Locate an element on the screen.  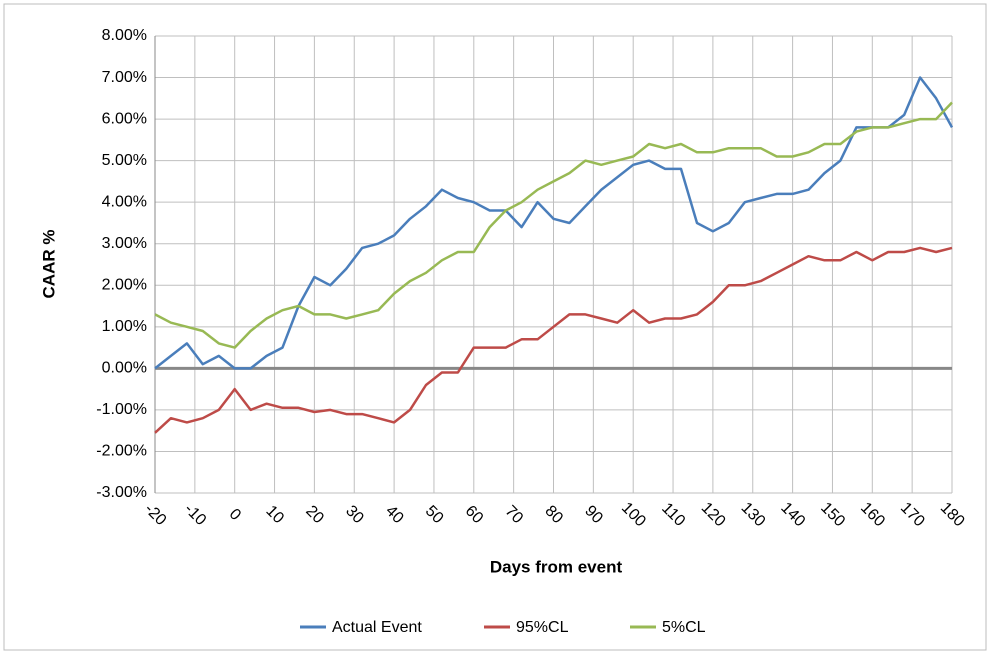
x-axis-title: Days from event is located at coordinates (556, 566).